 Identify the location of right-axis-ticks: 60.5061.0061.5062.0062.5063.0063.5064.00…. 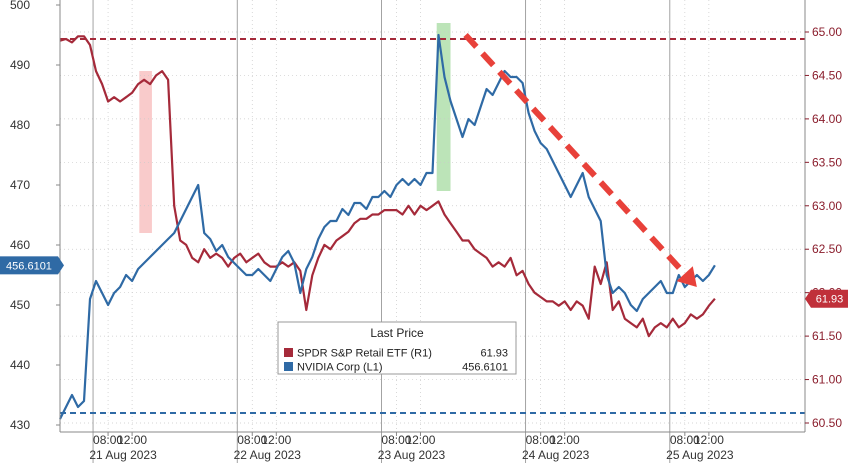
(823, 227).